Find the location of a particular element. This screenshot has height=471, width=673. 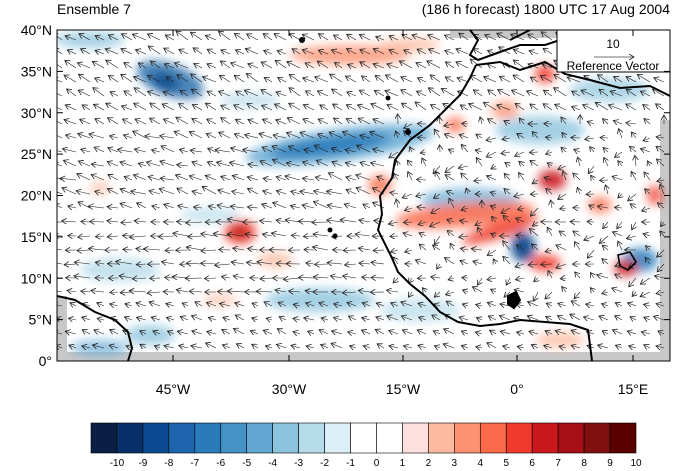

colorbar-label: -7 is located at coordinates (194, 463).